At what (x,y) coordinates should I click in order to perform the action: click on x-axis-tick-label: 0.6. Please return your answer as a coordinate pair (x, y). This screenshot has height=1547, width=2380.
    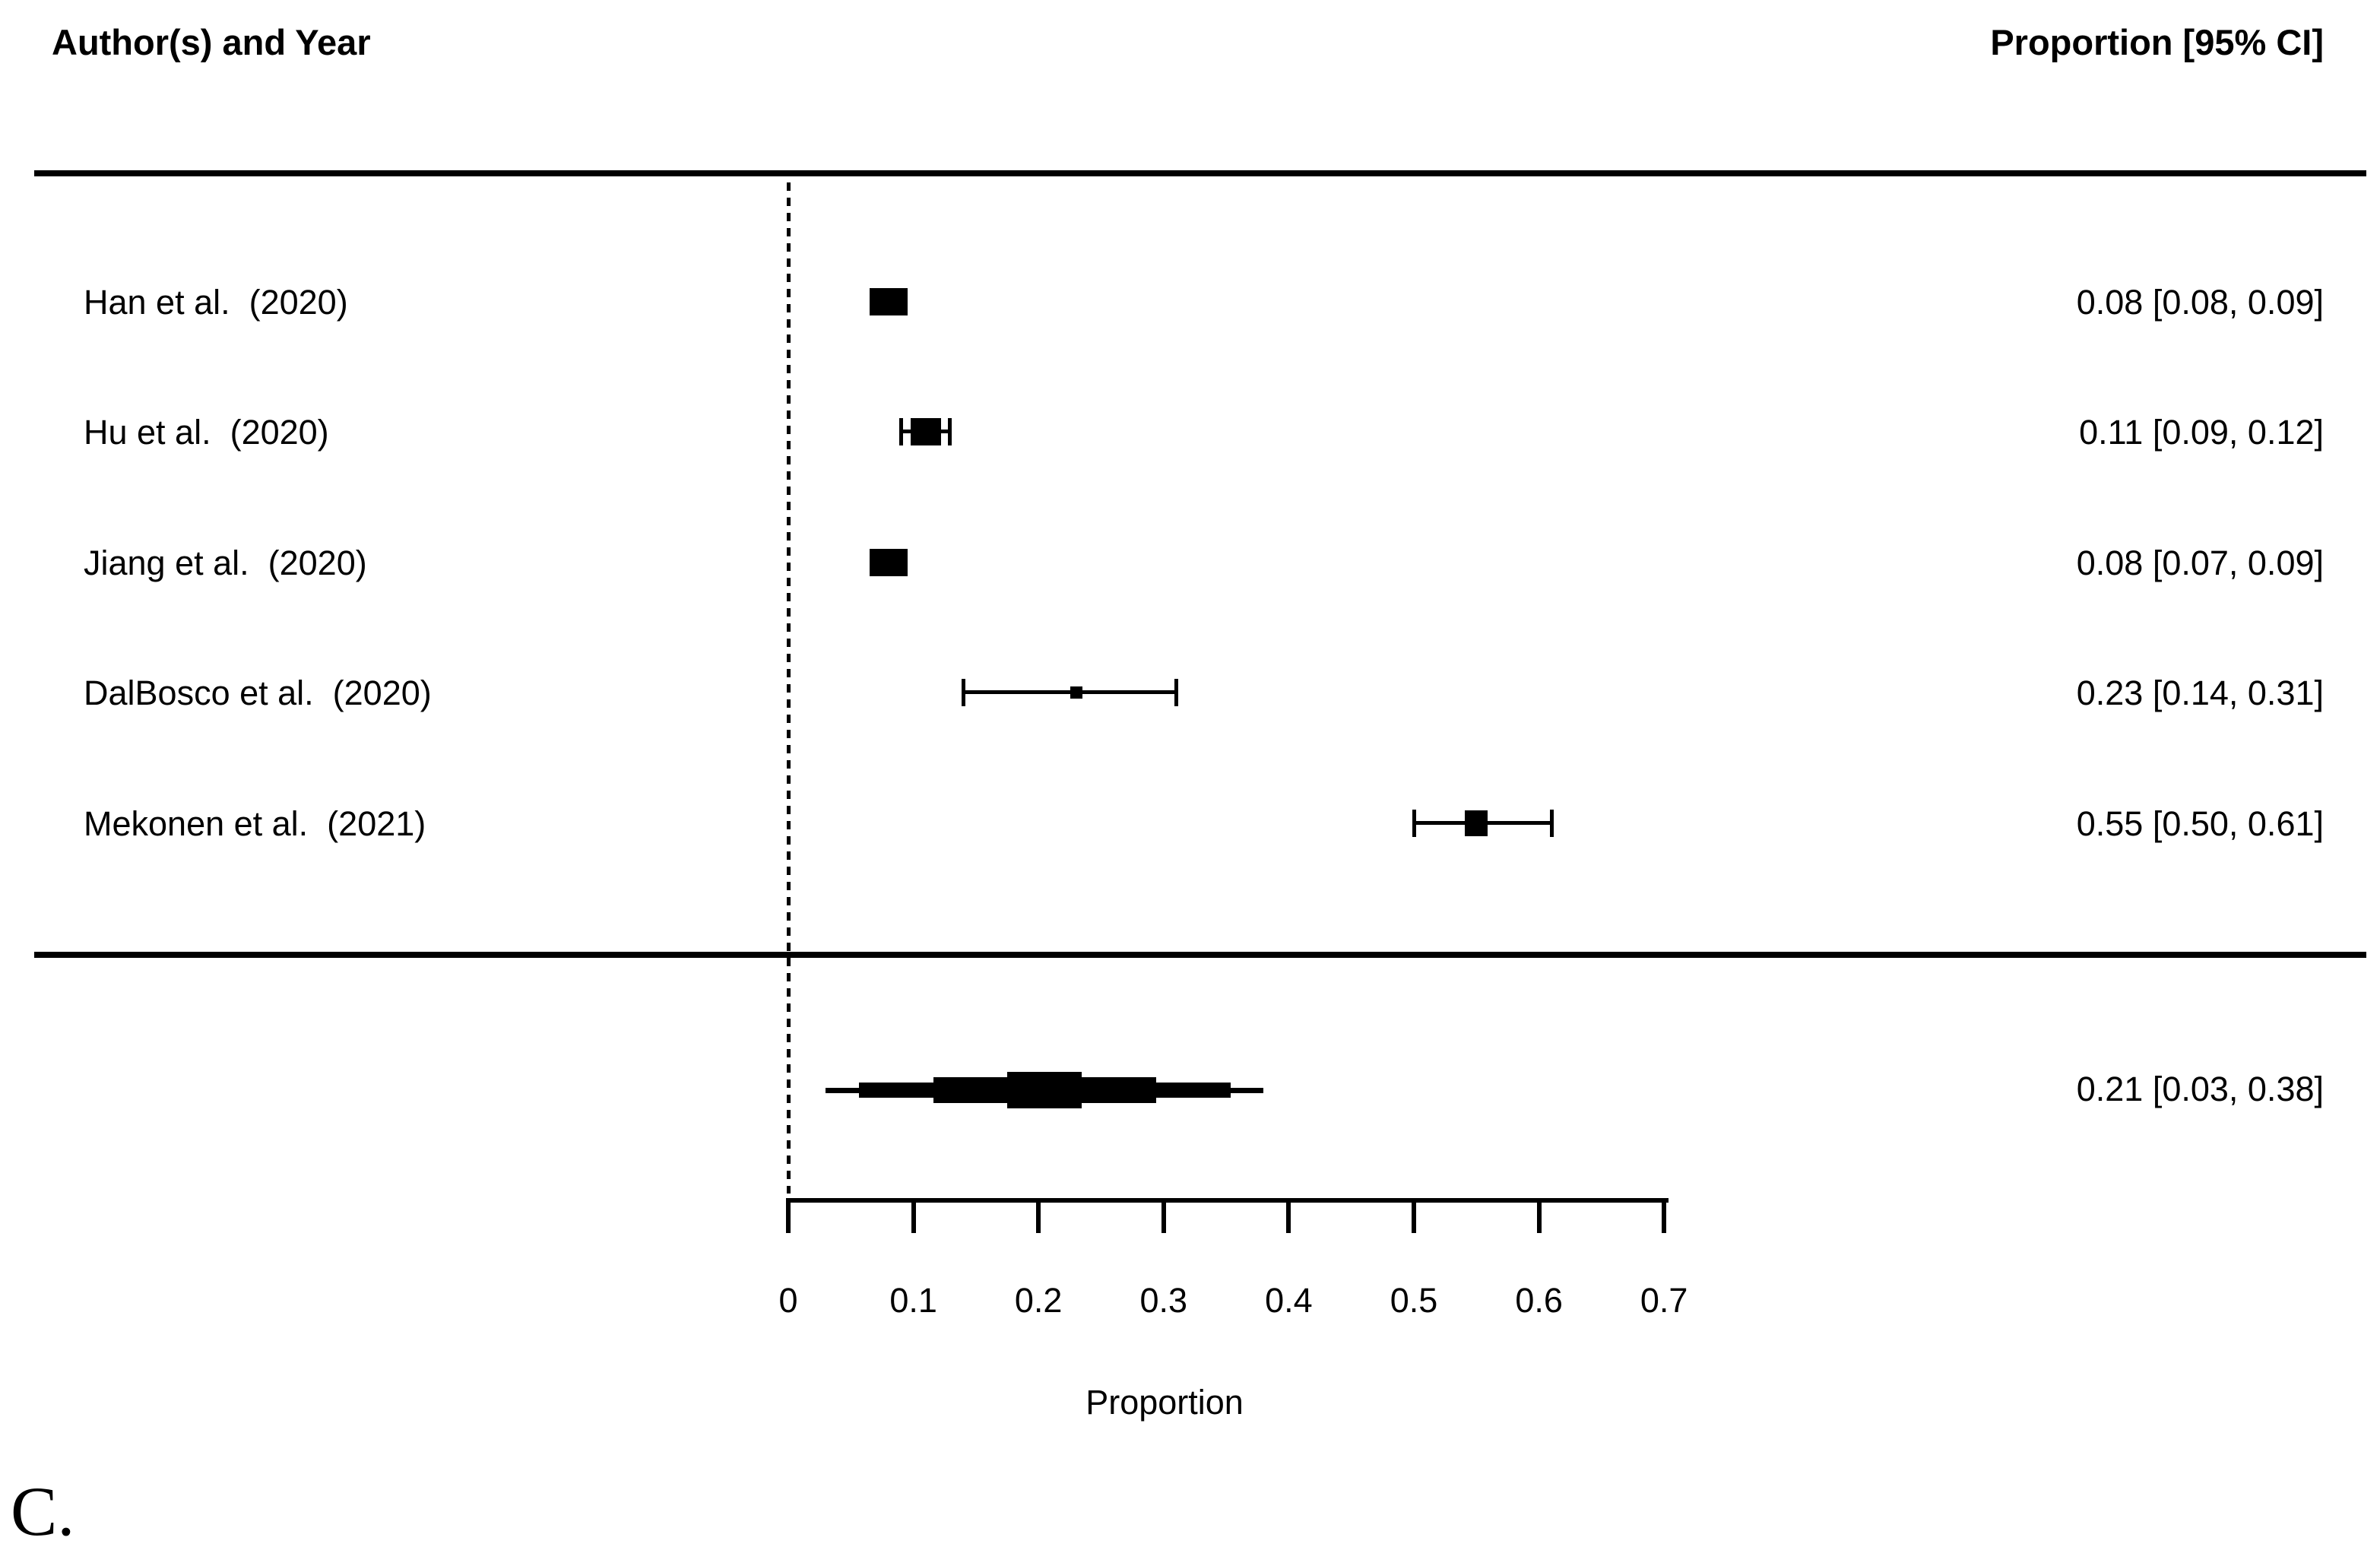
    Looking at the image, I should click on (1539, 1300).